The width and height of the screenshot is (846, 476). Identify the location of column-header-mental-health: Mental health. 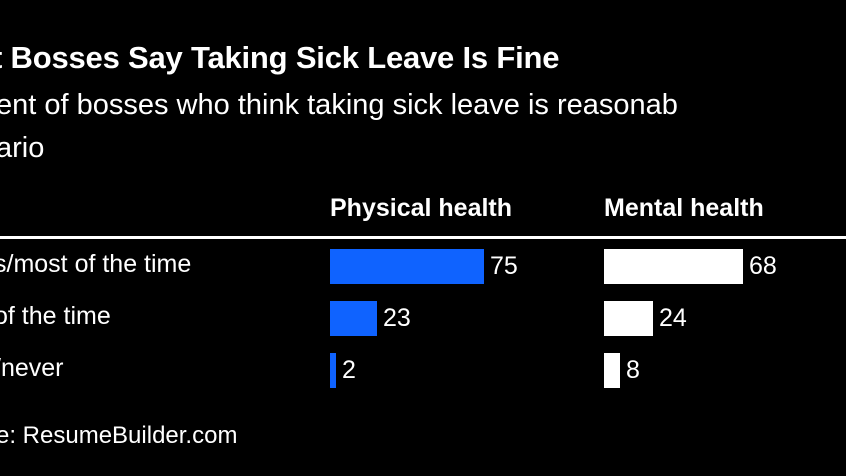
(684, 208).